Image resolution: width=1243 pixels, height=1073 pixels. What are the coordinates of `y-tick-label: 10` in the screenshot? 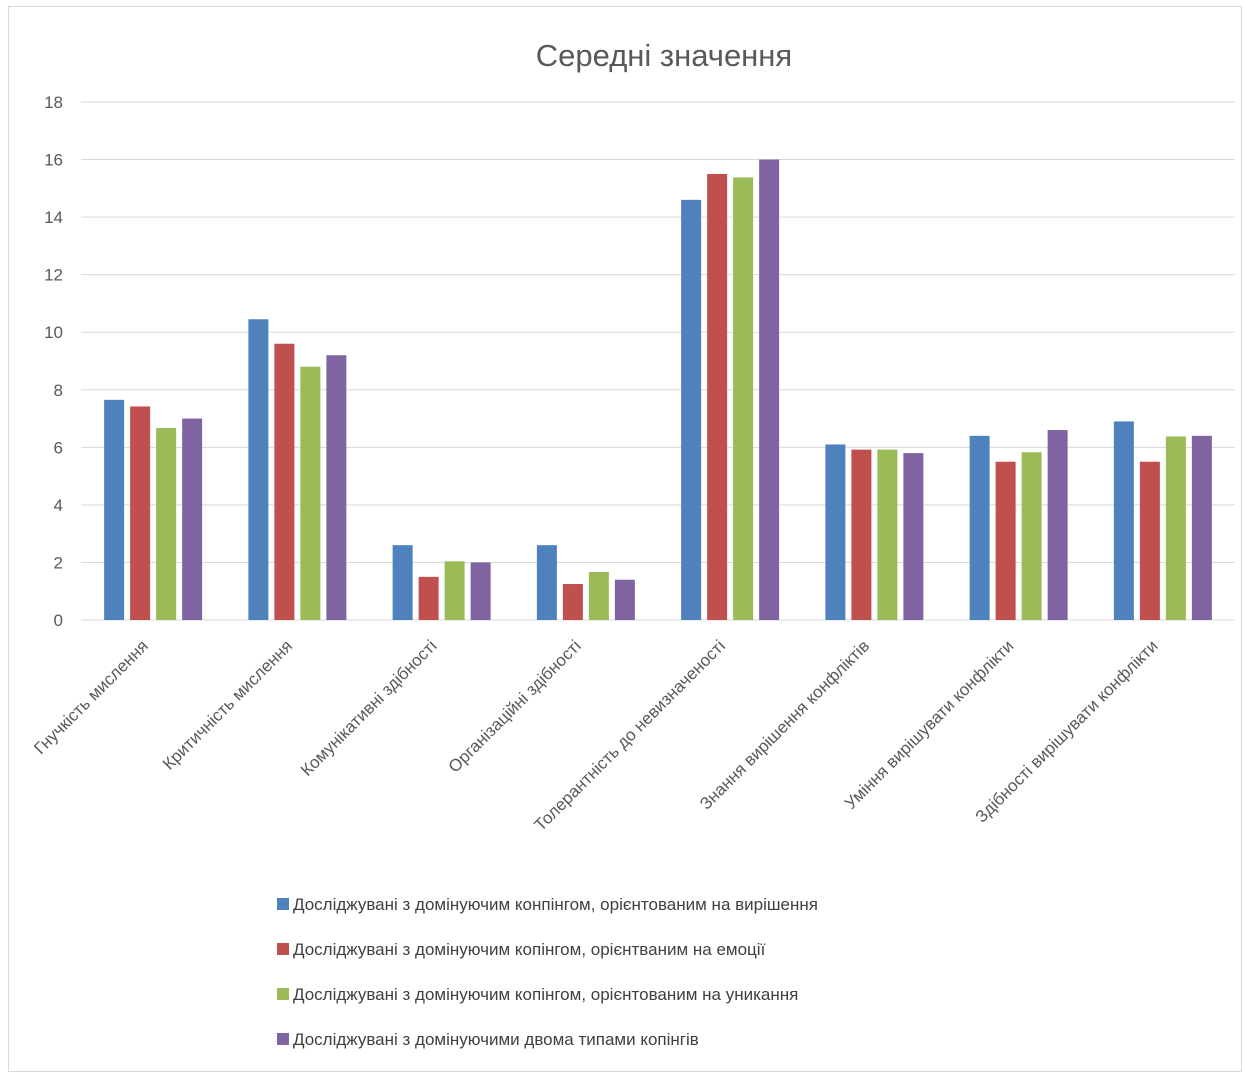 It's located at (53, 332).